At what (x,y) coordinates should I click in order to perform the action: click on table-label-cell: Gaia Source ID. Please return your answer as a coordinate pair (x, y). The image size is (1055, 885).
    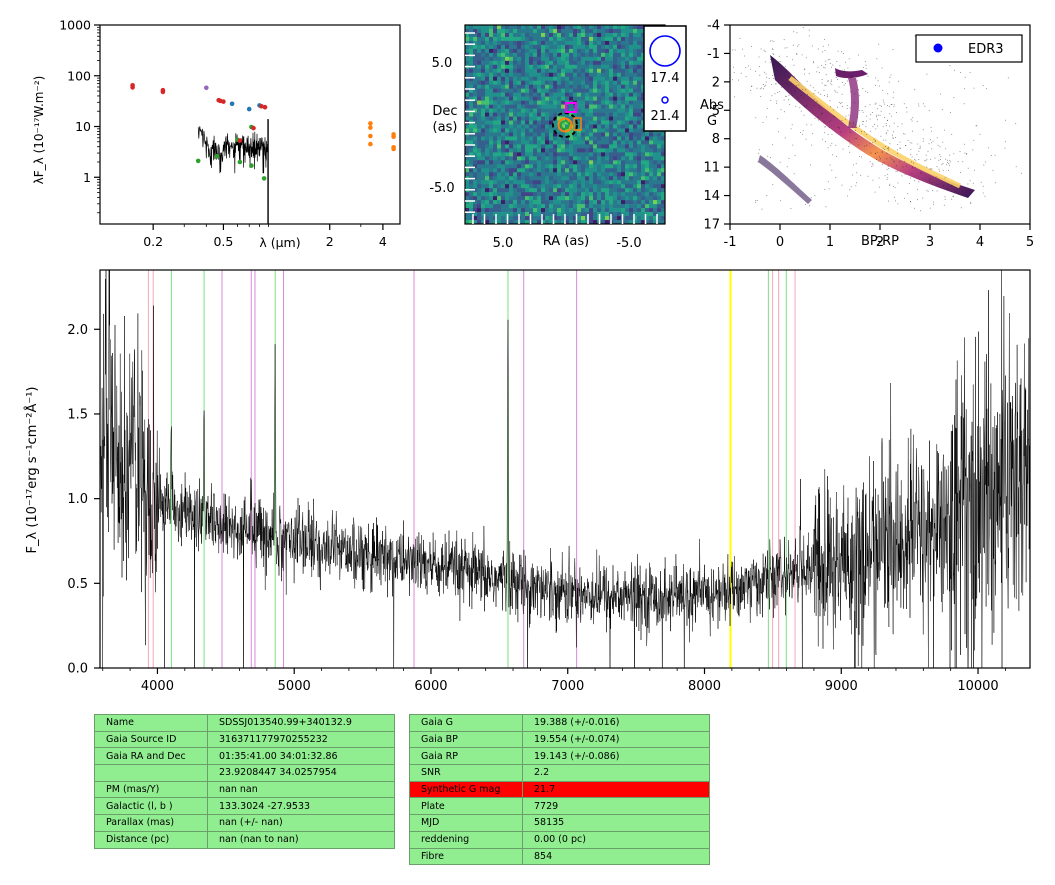
    Looking at the image, I should click on (151, 739).